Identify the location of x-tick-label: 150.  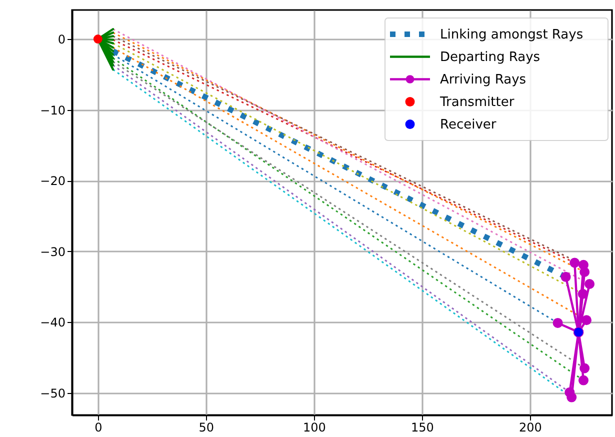
(422, 427).